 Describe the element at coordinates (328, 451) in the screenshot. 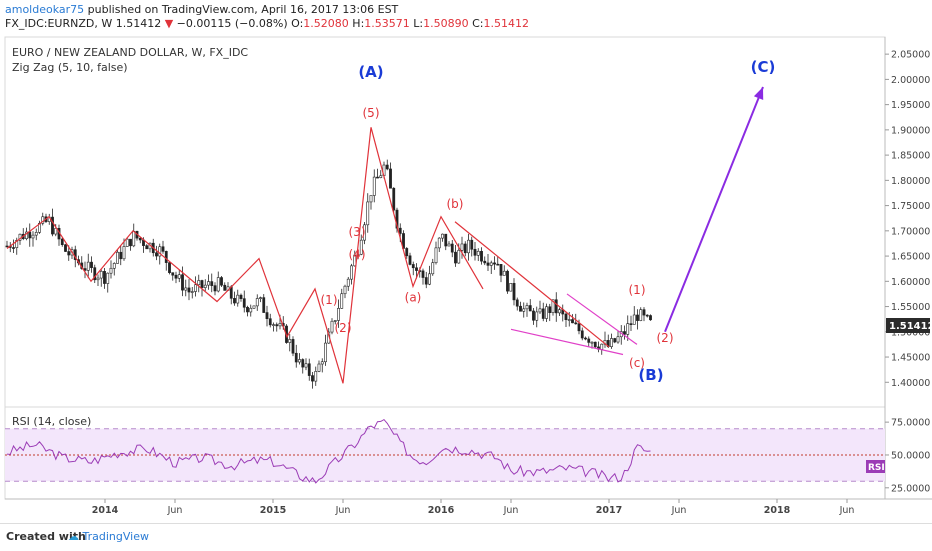

I see `rsi-line` at that location.